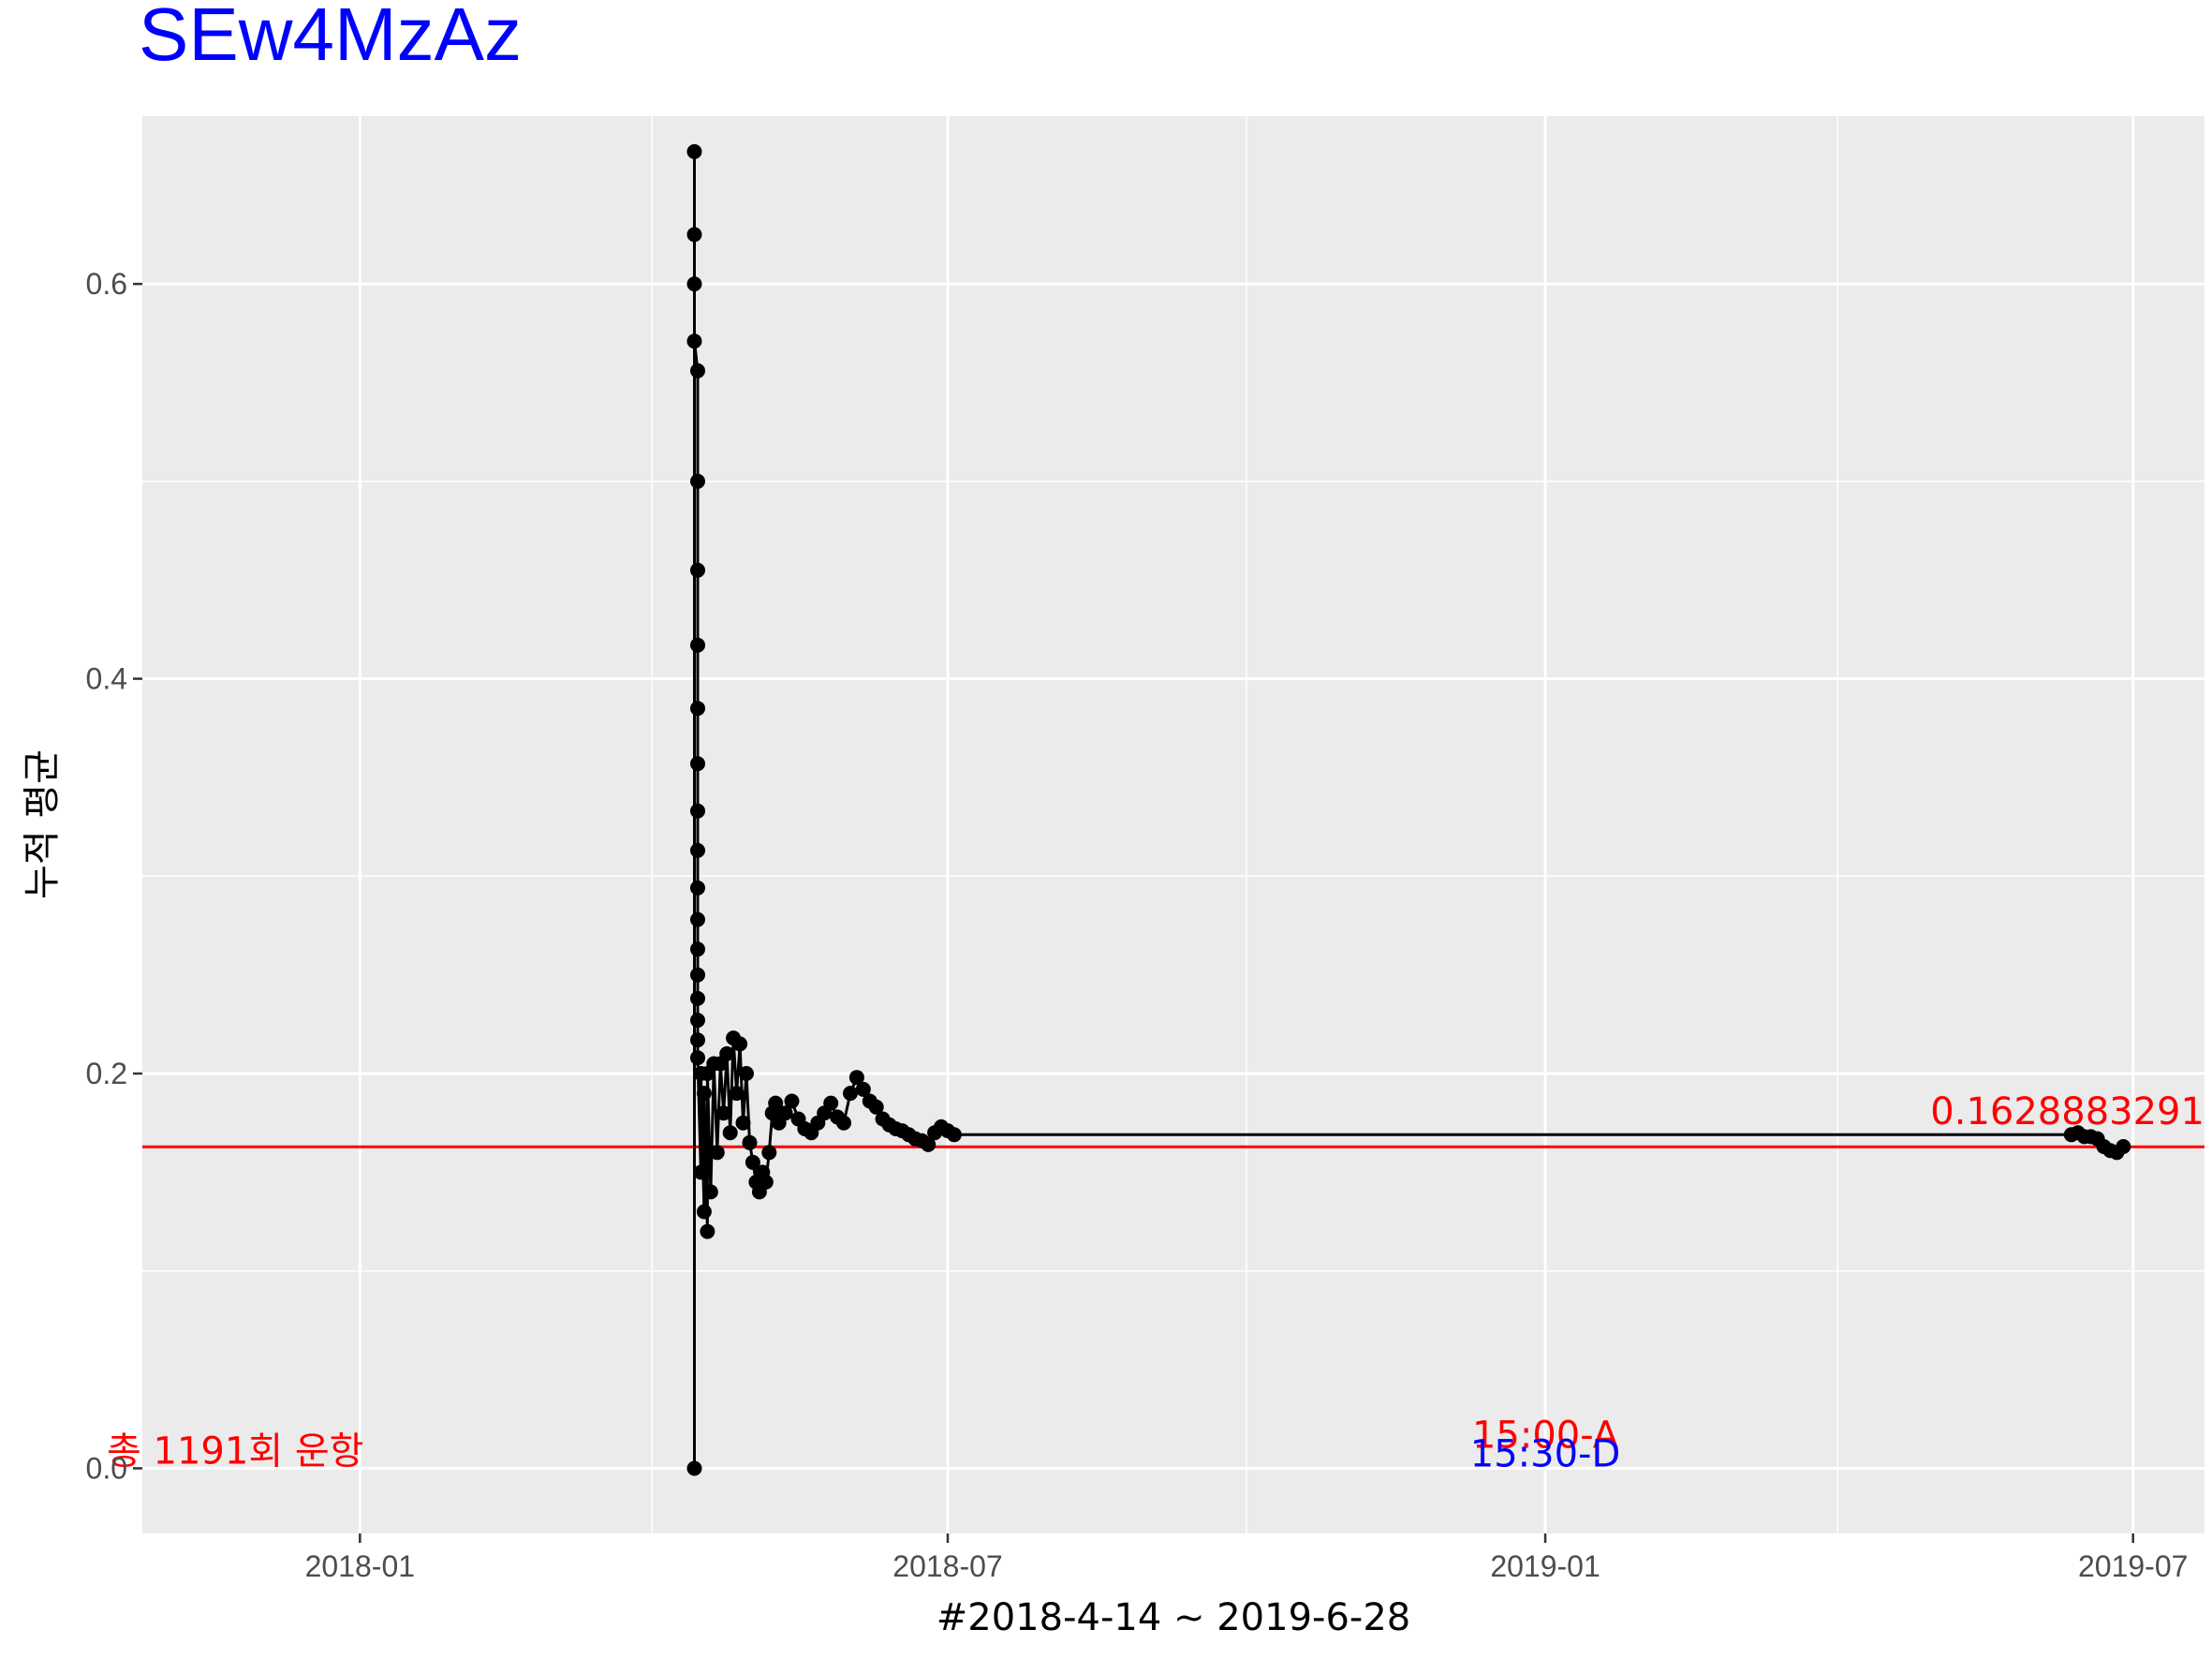 The width and height of the screenshot is (2212, 1659). What do you see at coordinates (1173, 1617) in the screenshot?
I see `x-axis-title: #2018-4-14 ~ 2019-6-28` at bounding box center [1173, 1617].